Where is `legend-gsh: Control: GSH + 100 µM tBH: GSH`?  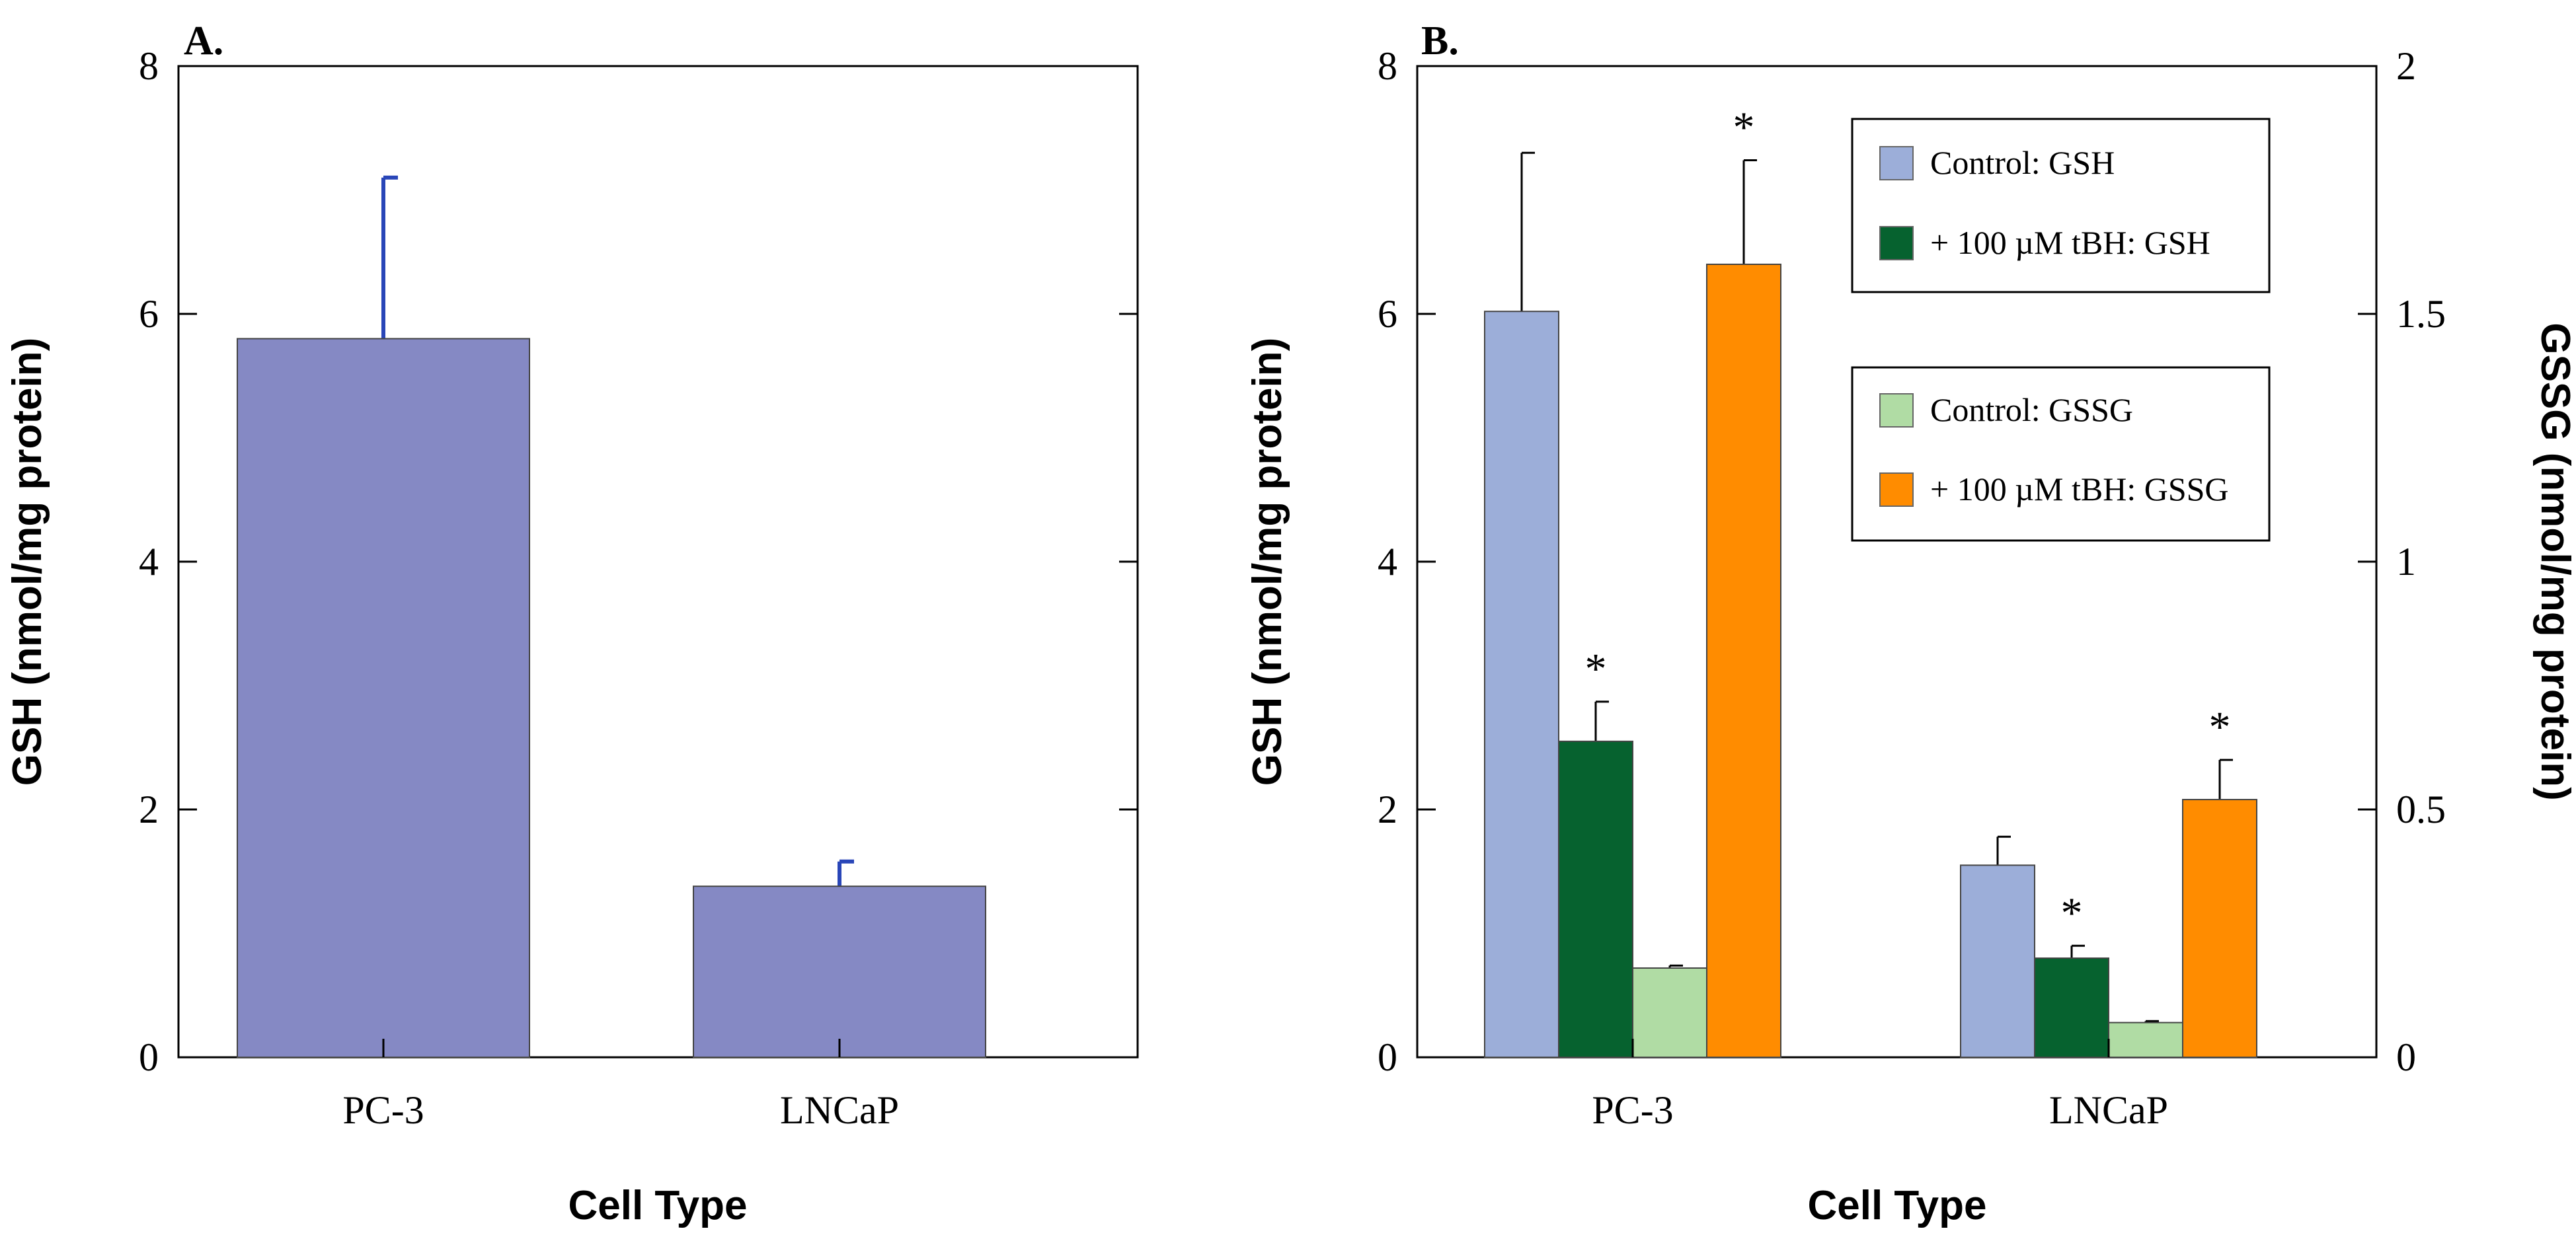
legend-gsh: Control: GSH + 100 µM tBH: GSH is located at coordinates (2061, 205).